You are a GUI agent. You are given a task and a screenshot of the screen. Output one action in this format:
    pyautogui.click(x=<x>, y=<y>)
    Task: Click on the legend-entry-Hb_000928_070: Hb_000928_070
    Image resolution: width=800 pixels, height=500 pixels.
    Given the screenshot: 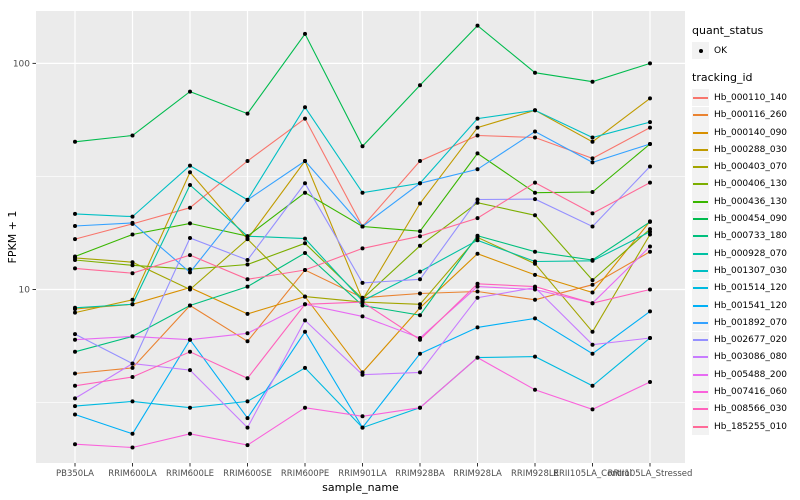 What is the action you would take?
    pyautogui.click(x=745, y=254)
    